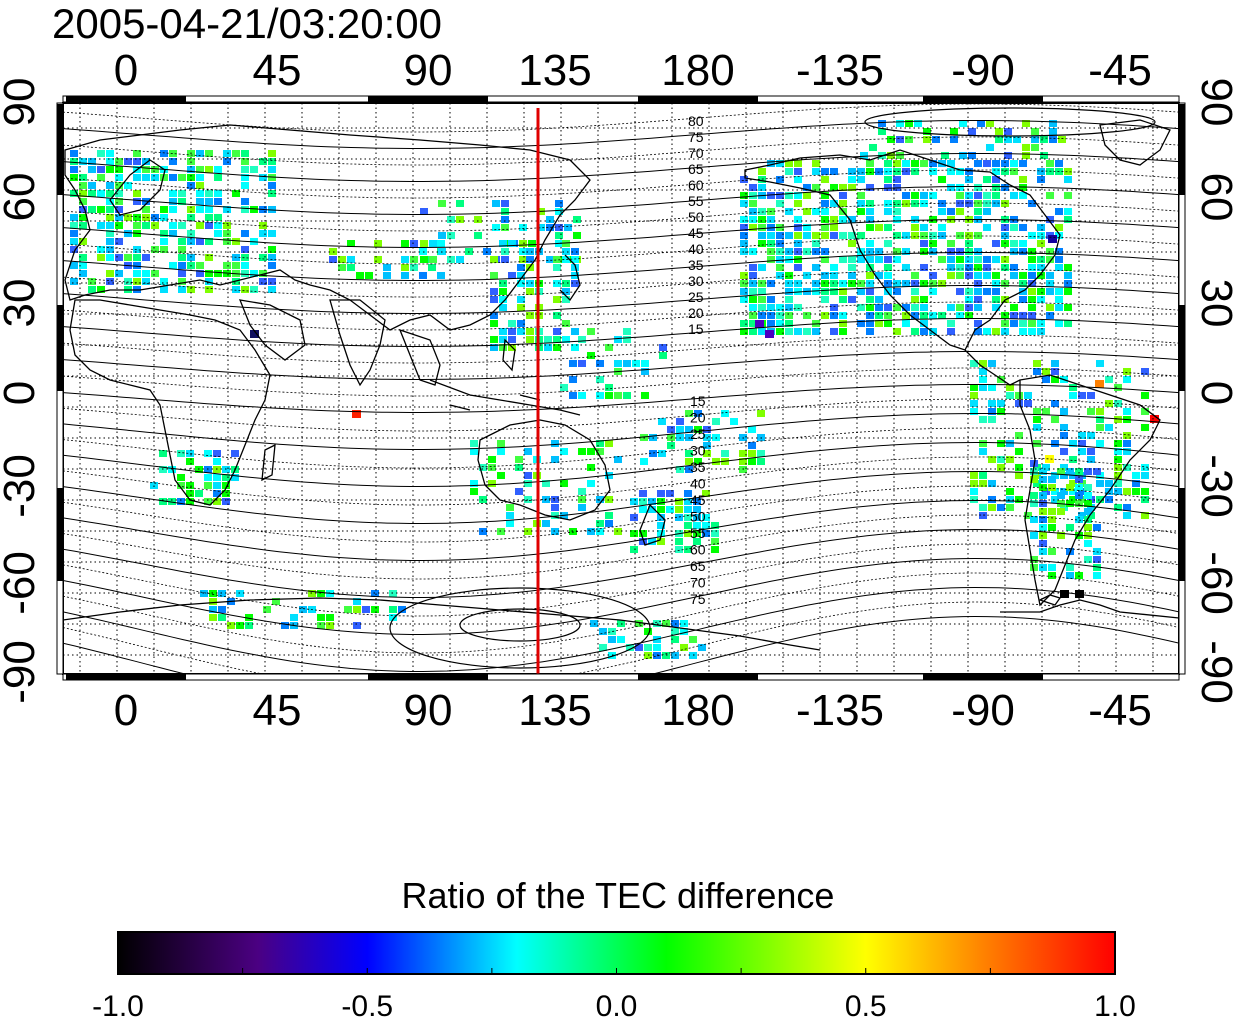 Image resolution: width=1240 pixels, height=1024 pixels. I want to click on right-axis-label: 30, so click(1216, 303).